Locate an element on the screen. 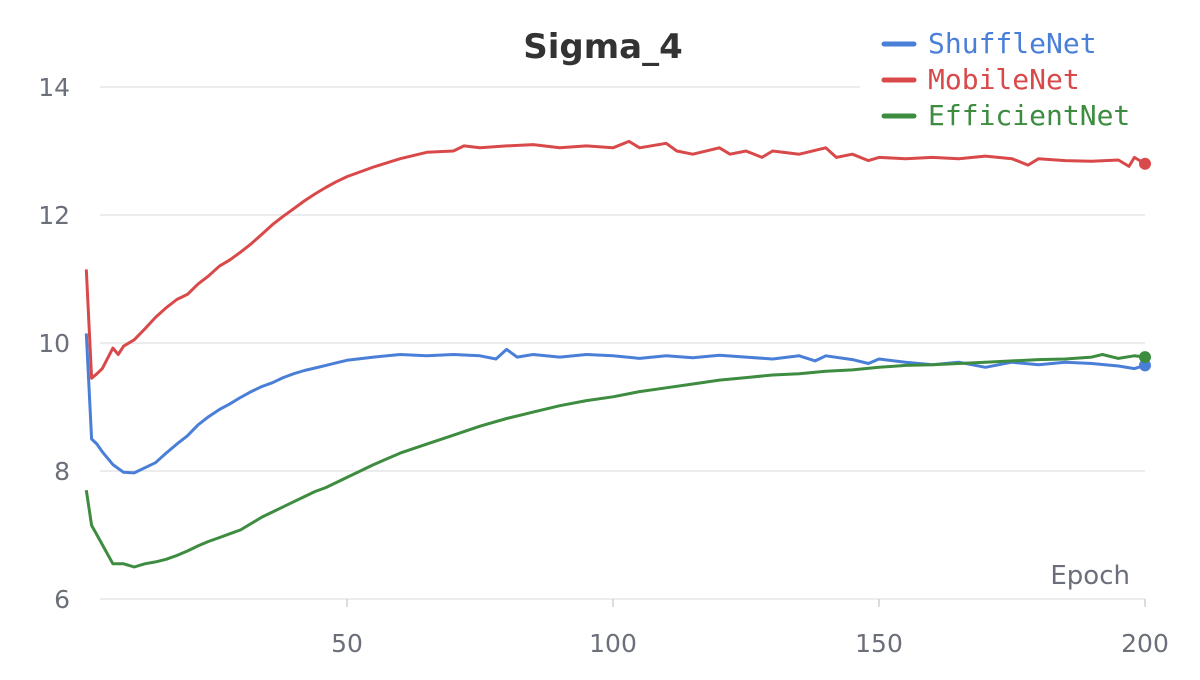  series-end-marker-shufflenet is located at coordinates (1145, 365).